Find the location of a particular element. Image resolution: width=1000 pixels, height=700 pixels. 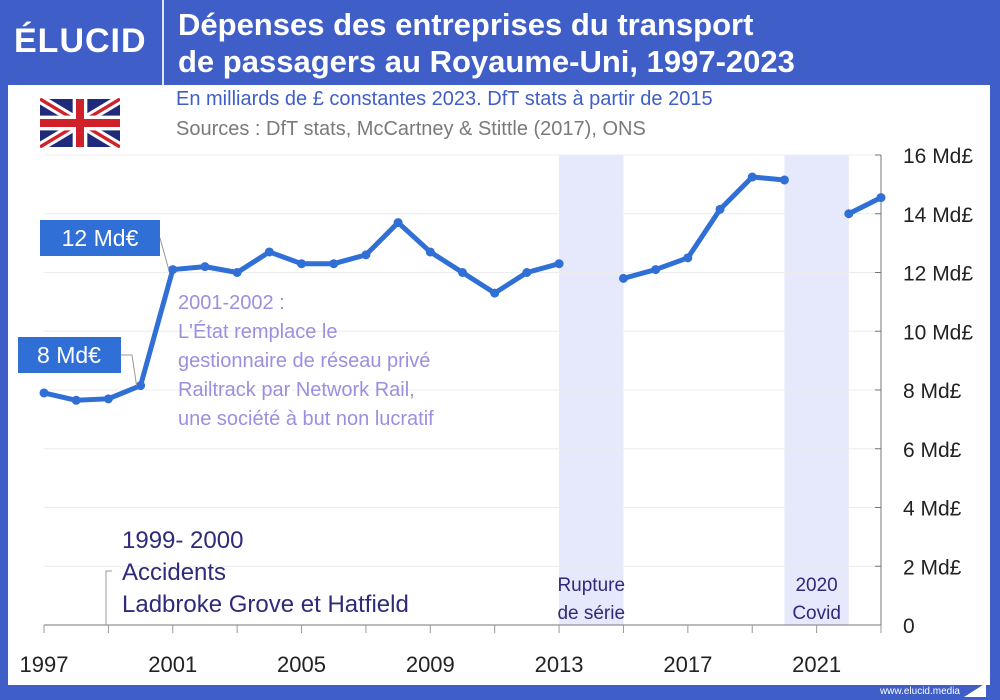

y-tick-label: 4 Md£ is located at coordinates (932, 509).